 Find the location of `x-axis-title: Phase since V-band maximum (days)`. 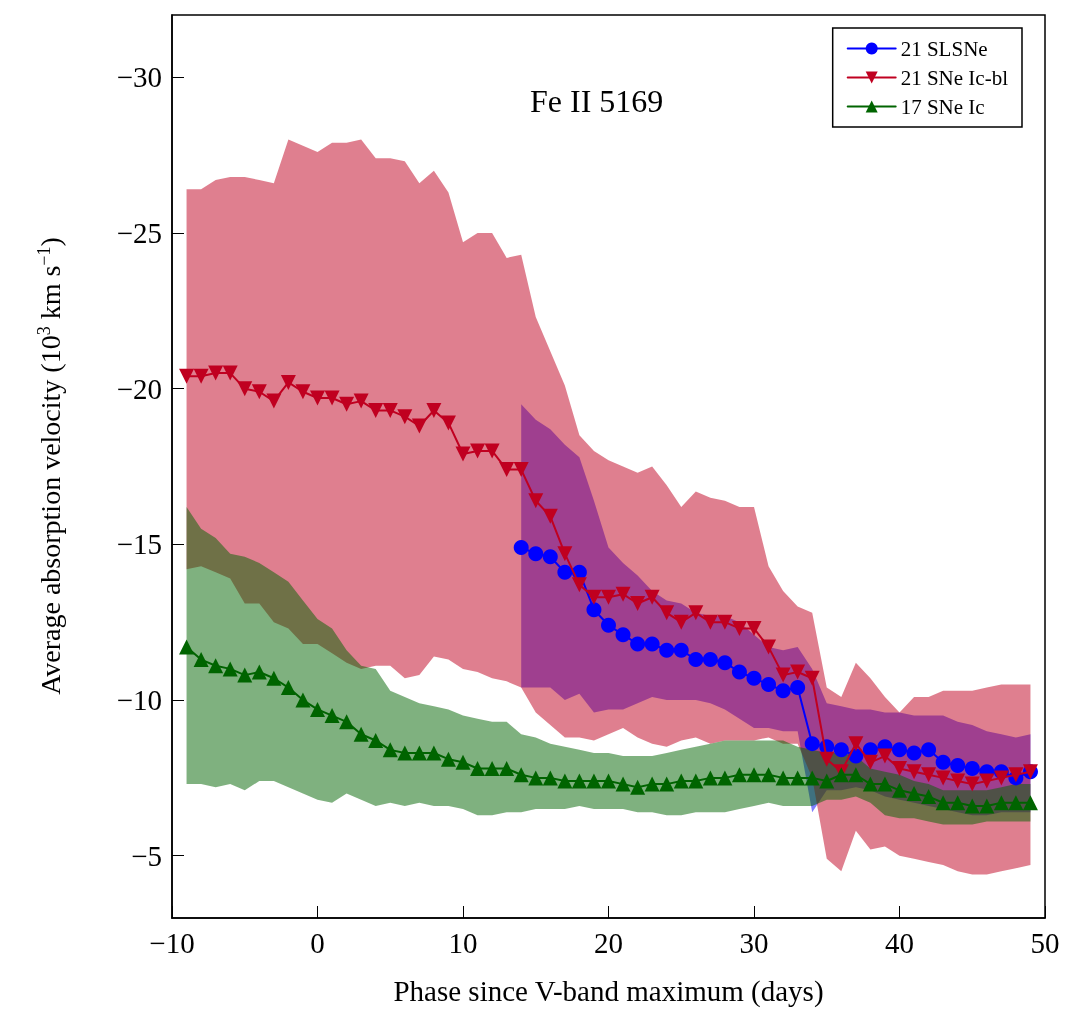

x-axis-title: Phase since V-band maximum (days) is located at coordinates (608, 991).